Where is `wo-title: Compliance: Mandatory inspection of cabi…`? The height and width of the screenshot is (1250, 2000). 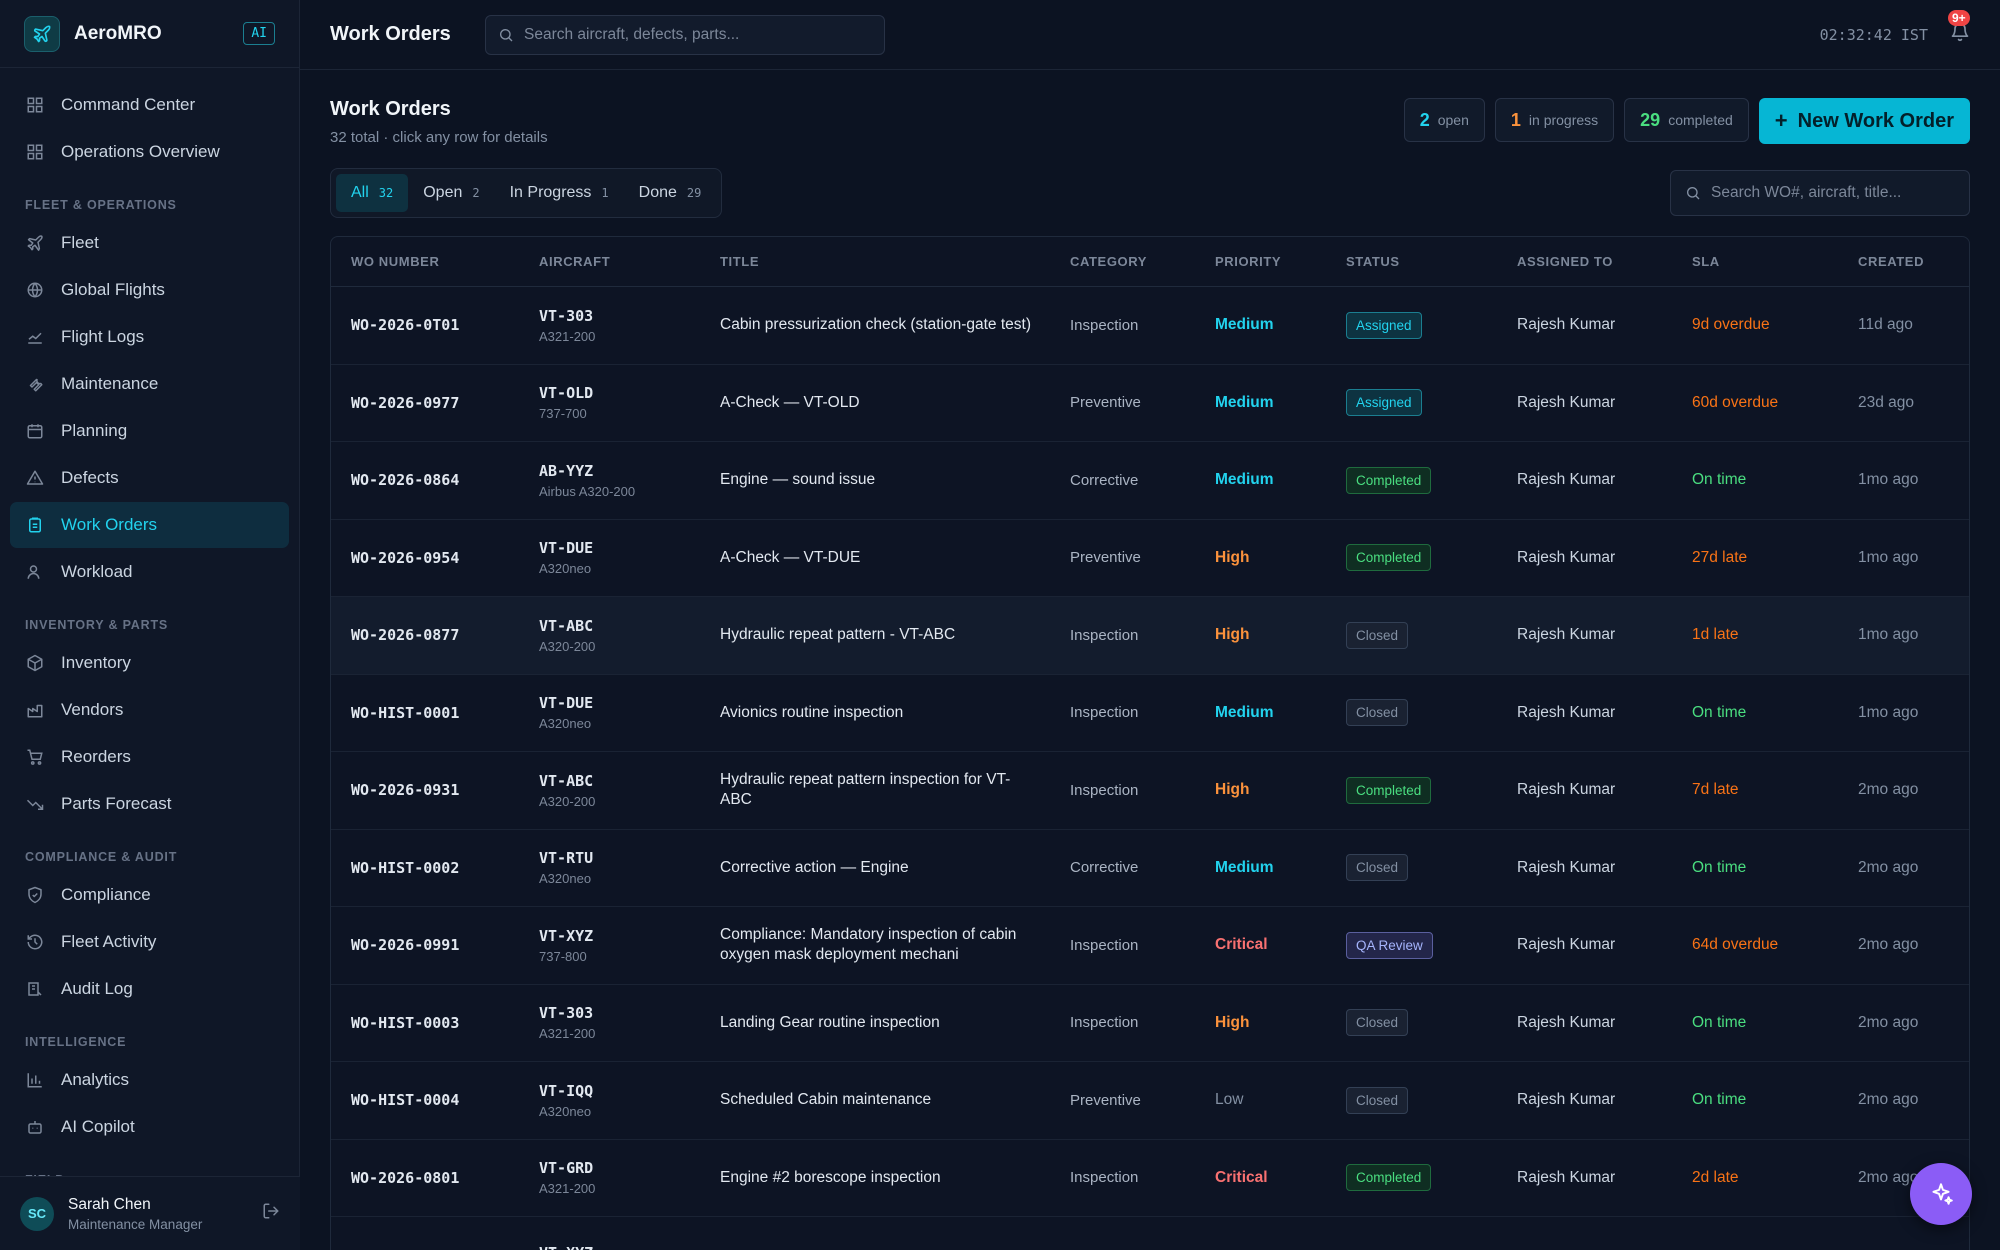 wo-title: Compliance: Mandatory inspection of cabi… is located at coordinates (868, 945).